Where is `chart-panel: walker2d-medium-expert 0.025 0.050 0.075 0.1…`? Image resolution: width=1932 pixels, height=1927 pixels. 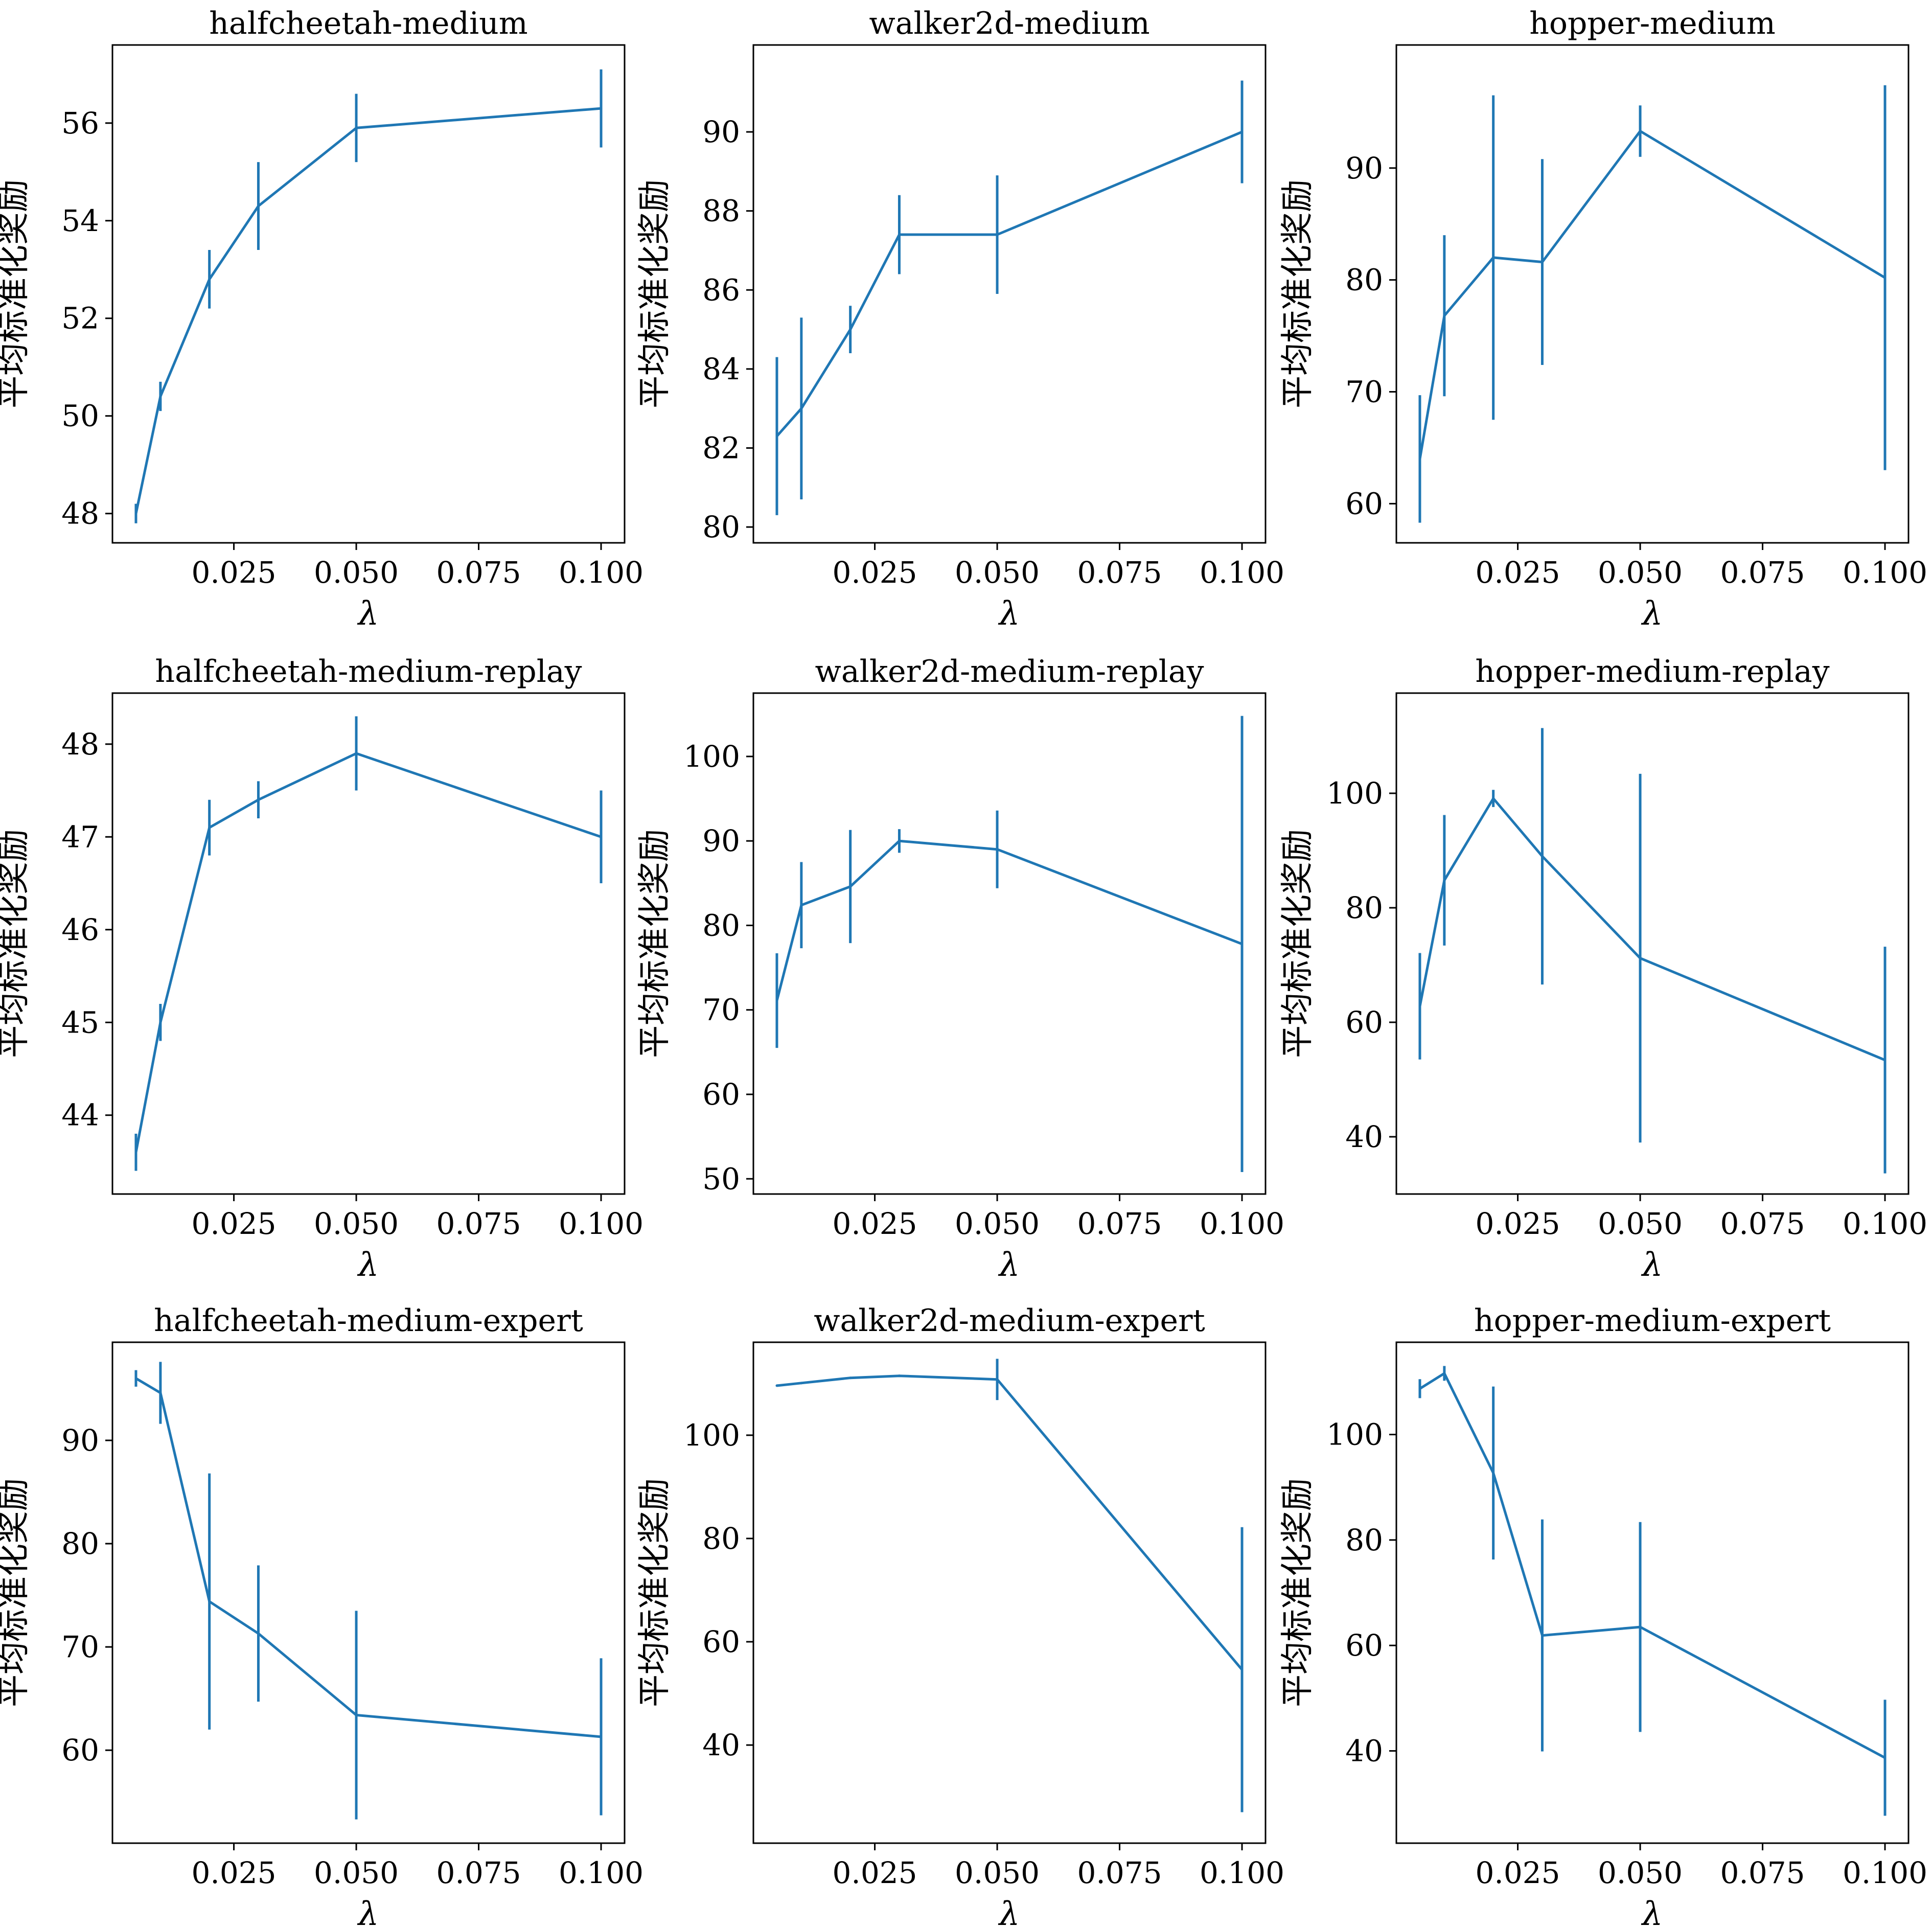 chart-panel: walker2d-medium-expert 0.025 0.050 0.075 0.1… is located at coordinates (960, 1615).